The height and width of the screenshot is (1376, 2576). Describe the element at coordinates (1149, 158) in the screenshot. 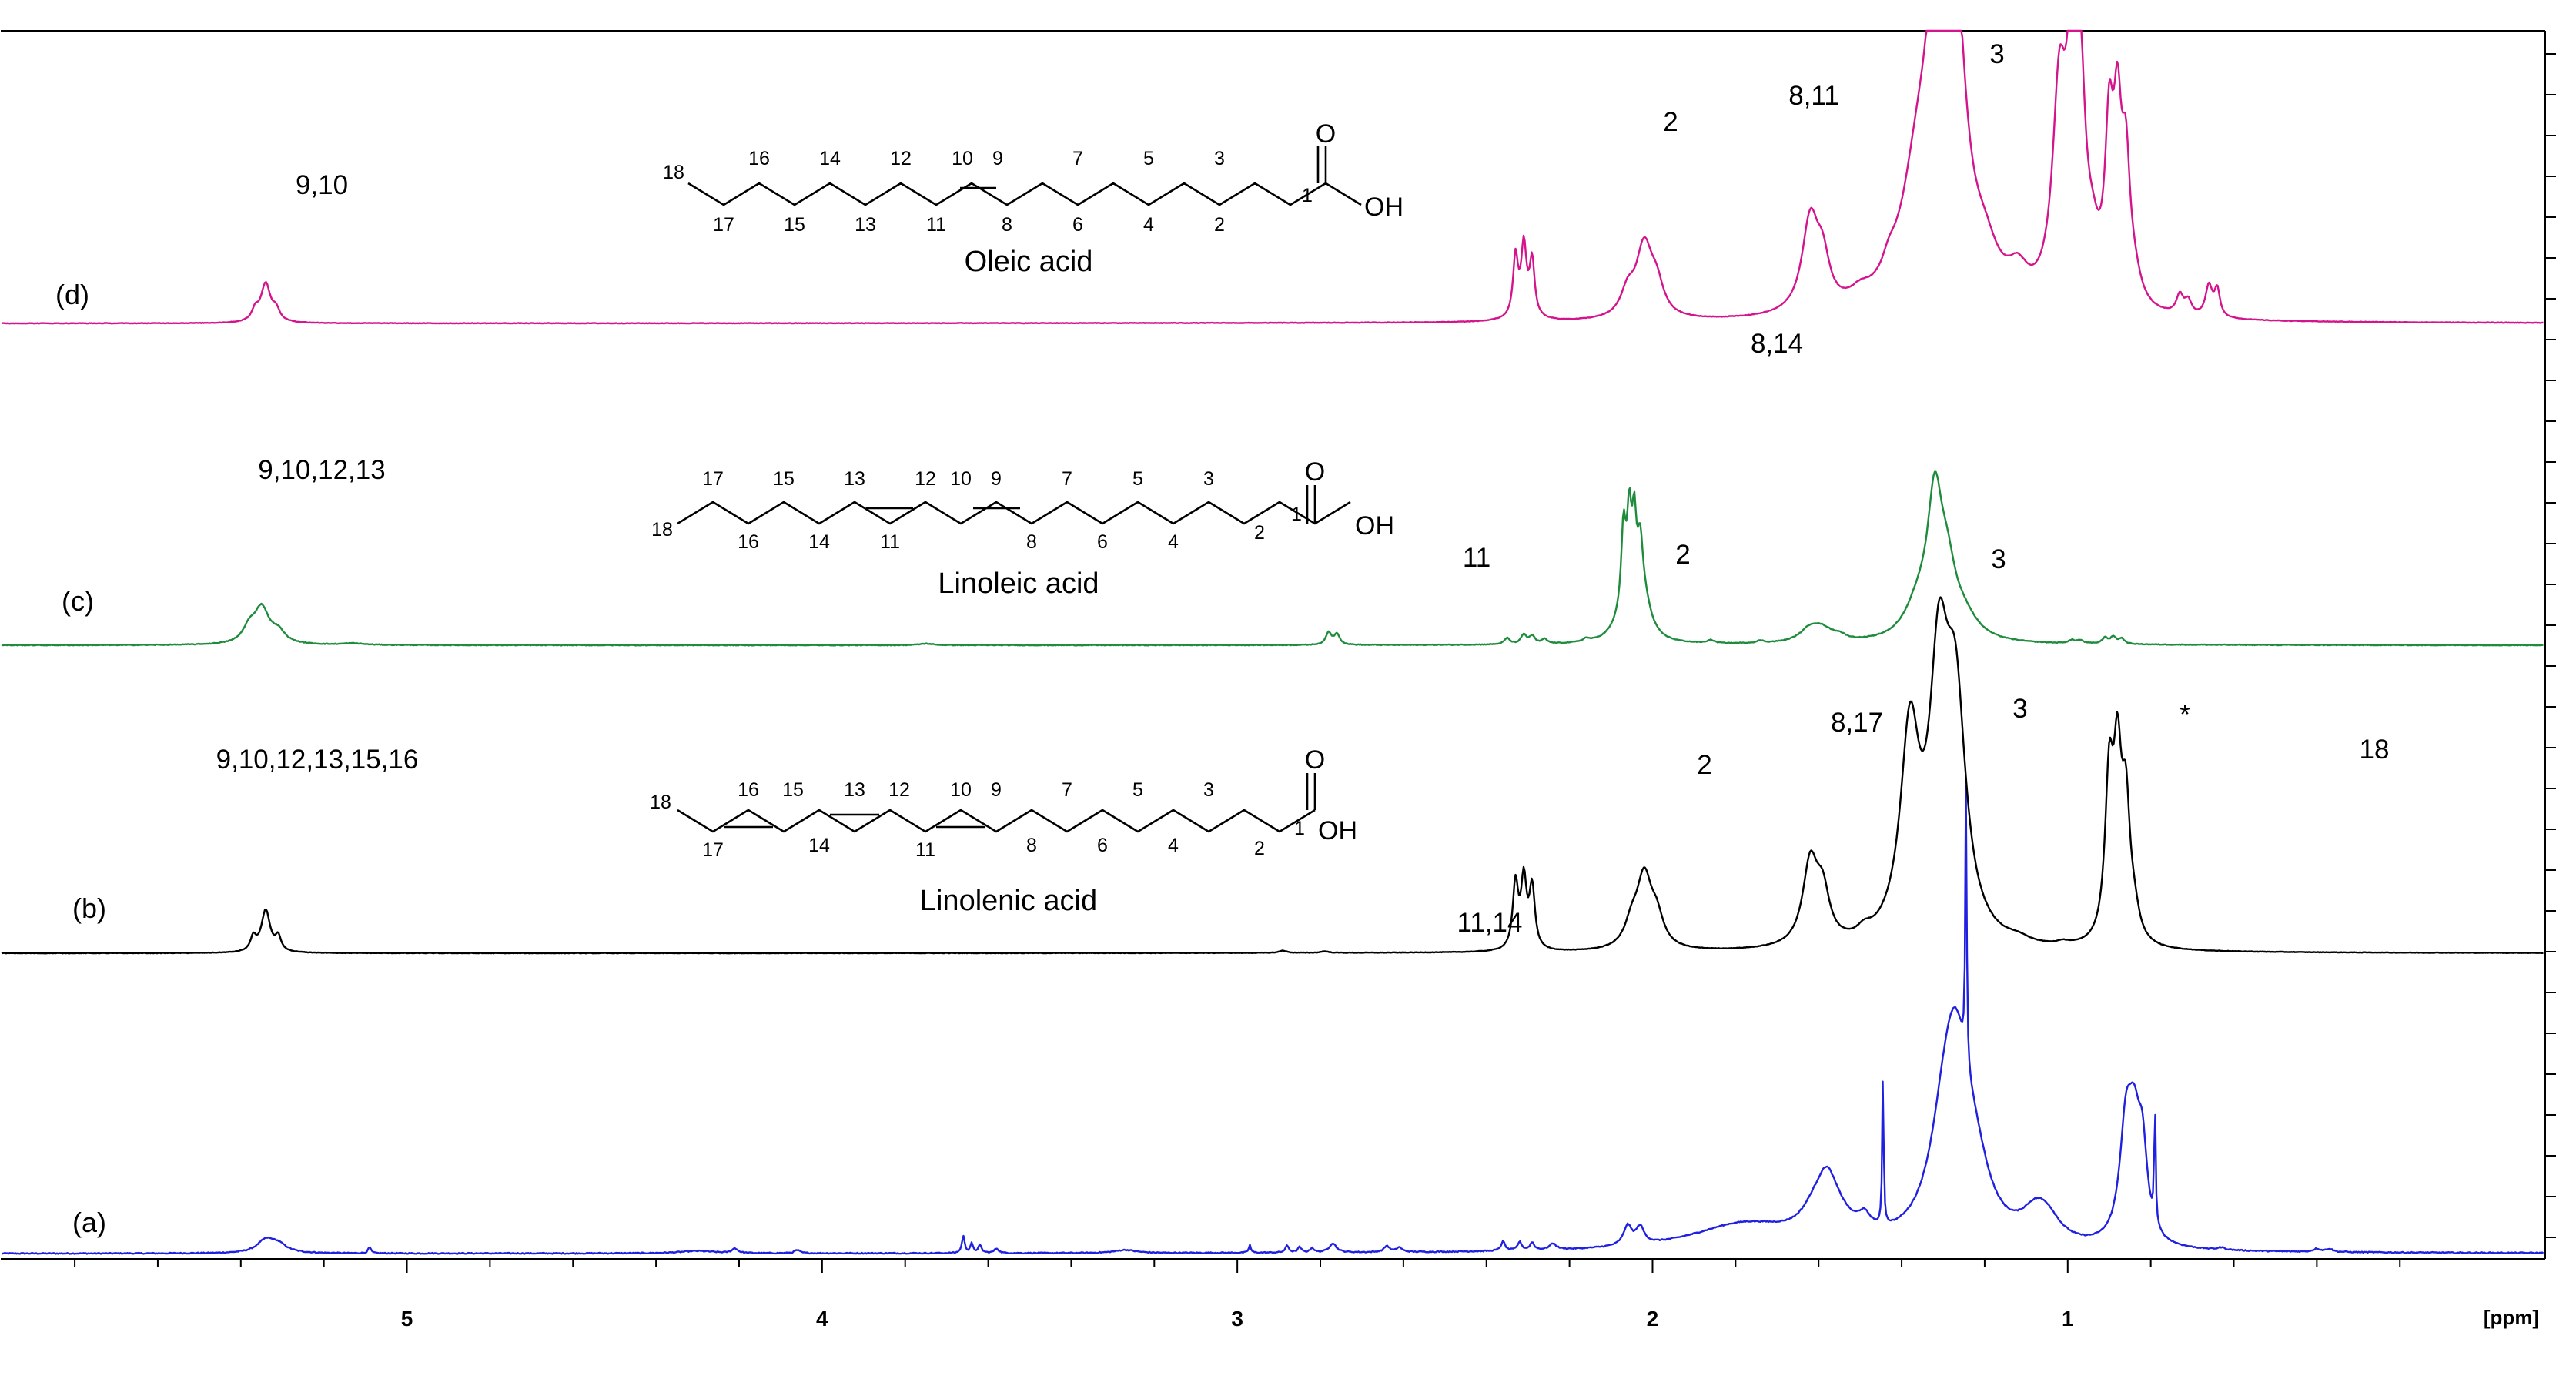

I see `oleic-atom: 5` at that location.